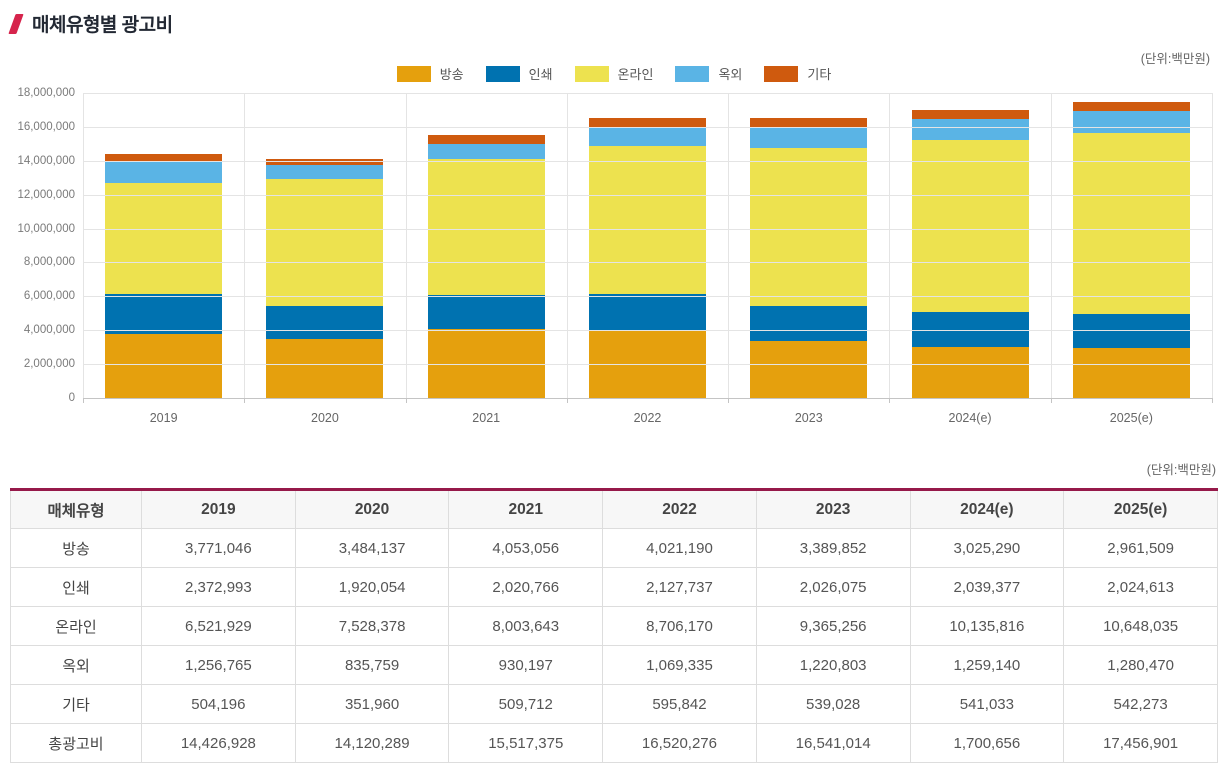  I want to click on table-head: 매체유형 2019 2020 2021 2022 2023 2024(e) 2025(e), so click(614, 509).